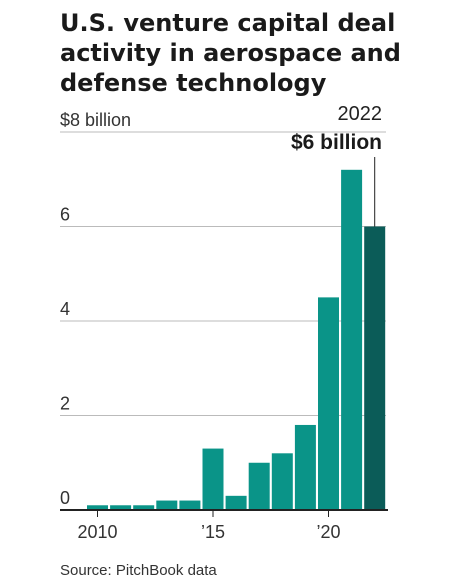 Image resolution: width=460 pixels, height=586 pixels. Describe the element at coordinates (65, 309) in the screenshot. I see `y-tick-label: 4` at that location.